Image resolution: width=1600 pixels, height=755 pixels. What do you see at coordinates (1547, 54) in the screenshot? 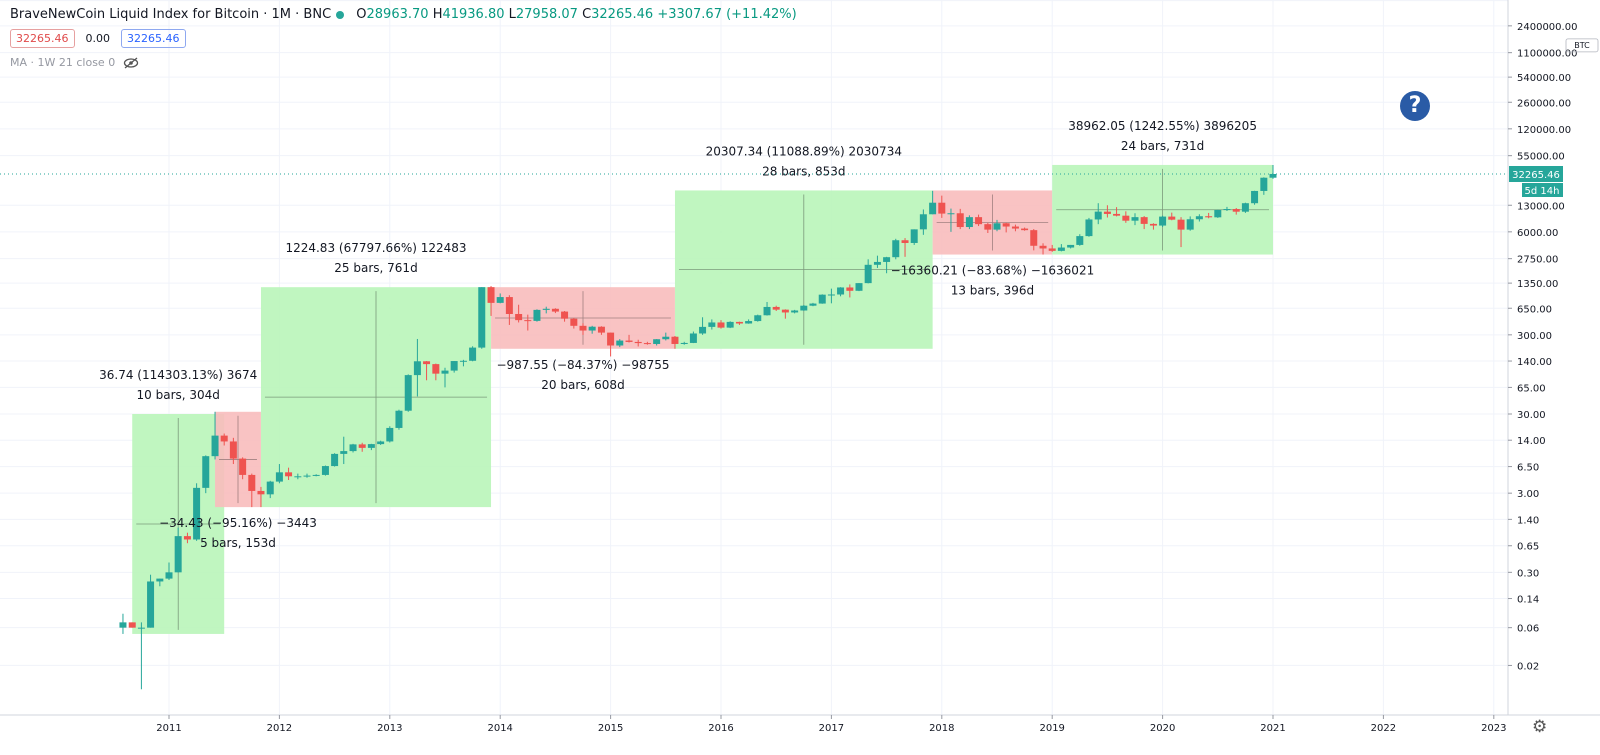
I see `y-tick-label: 1100000.00` at bounding box center [1547, 54].